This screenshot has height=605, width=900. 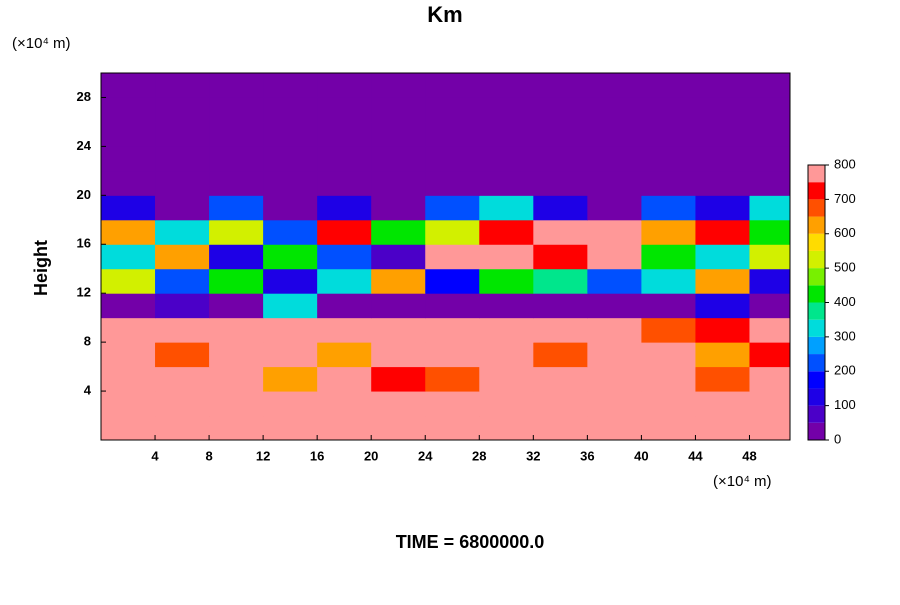 What do you see at coordinates (479, 455) in the screenshot?
I see `x-tick-label: 28` at bounding box center [479, 455].